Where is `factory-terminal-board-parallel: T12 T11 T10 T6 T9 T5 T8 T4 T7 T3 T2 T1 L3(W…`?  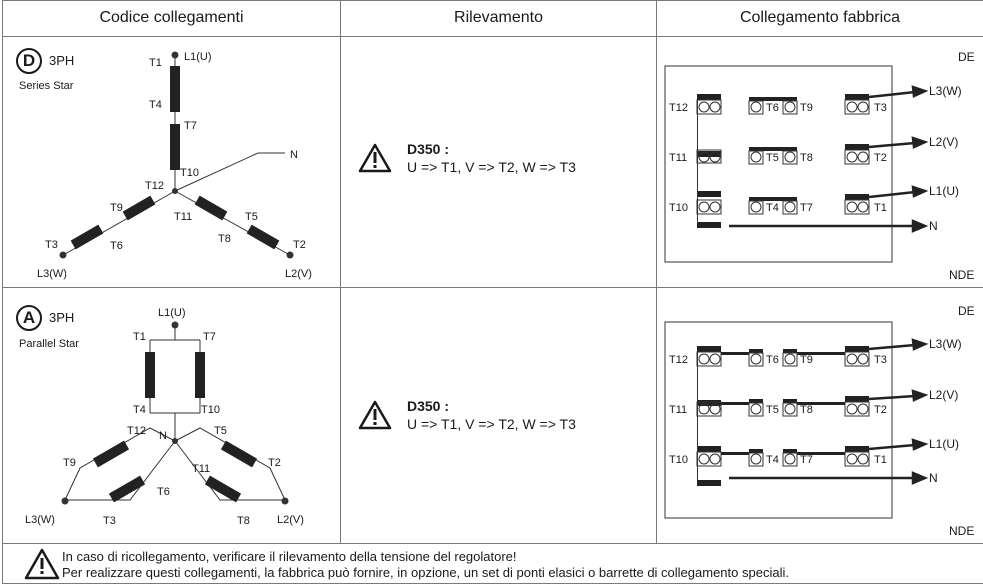 factory-terminal-board-parallel: T12 T11 T10 T6 T9 T5 T8 T4 T7 T3 T2 T1 L3(W… is located at coordinates (813, 420).